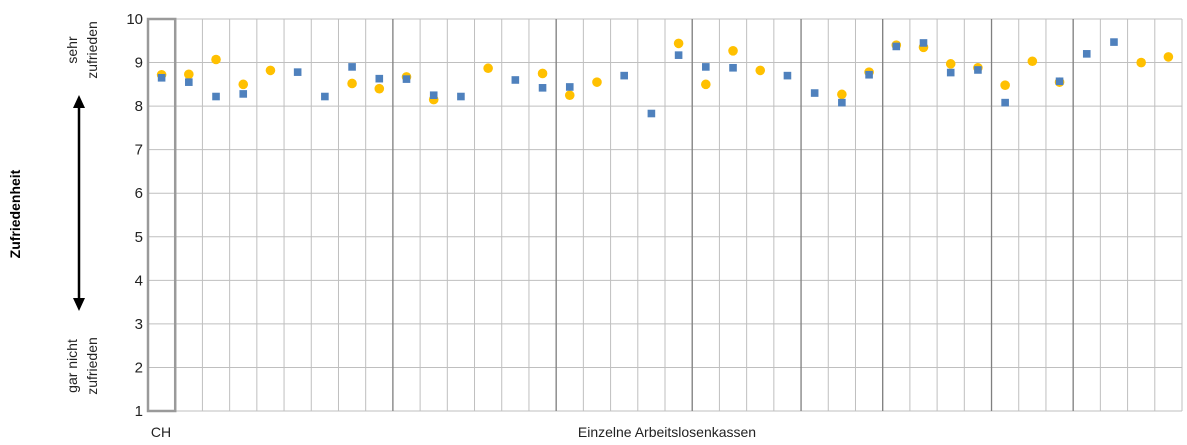 The width and height of the screenshot is (1187, 445). I want to click on y-top-label-line1: sehr, so click(72, 50).